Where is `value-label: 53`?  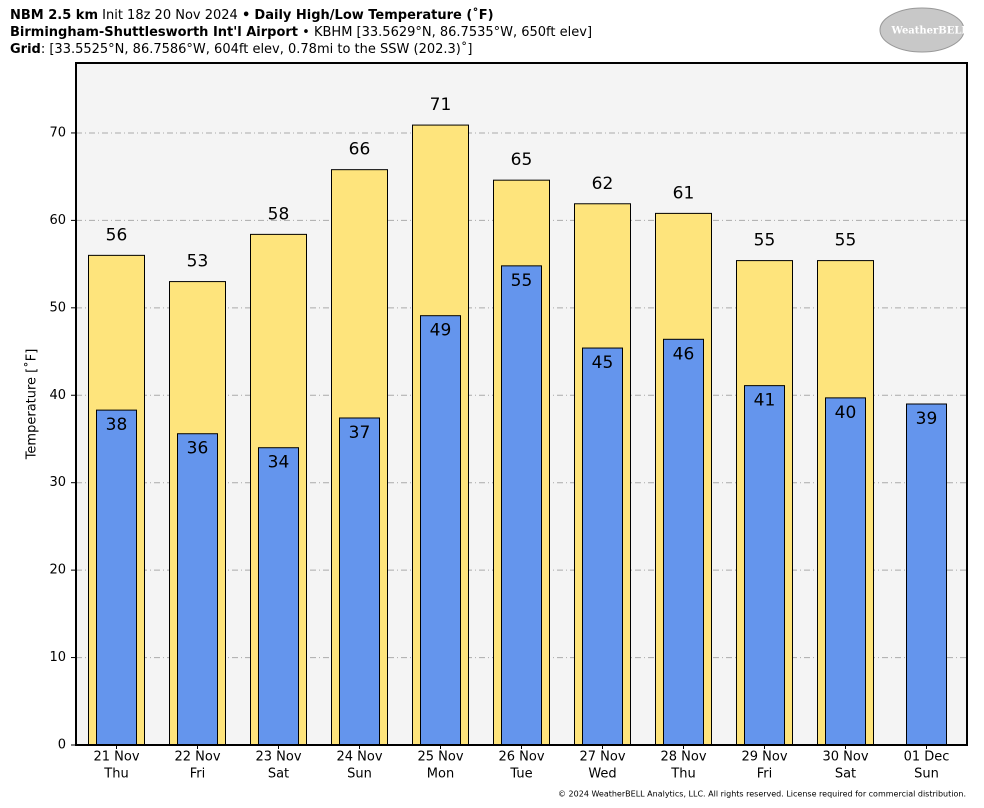 value-label: 53 is located at coordinates (198, 262).